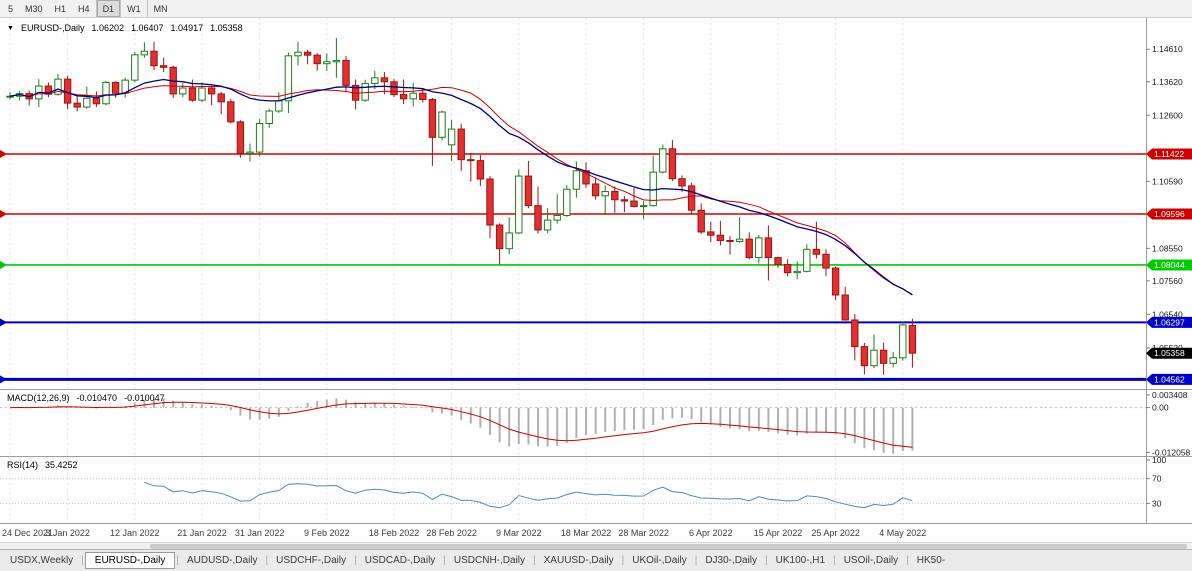  What do you see at coordinates (1170, 395) in the screenshot?
I see `svg-text: 0.003408` at bounding box center [1170, 395].